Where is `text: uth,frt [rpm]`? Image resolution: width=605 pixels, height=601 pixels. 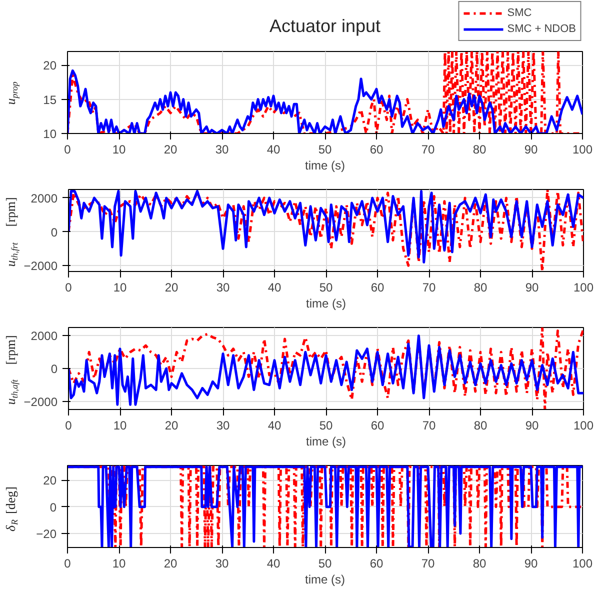
text: uth,frt [rpm] is located at coordinates (11, 232).